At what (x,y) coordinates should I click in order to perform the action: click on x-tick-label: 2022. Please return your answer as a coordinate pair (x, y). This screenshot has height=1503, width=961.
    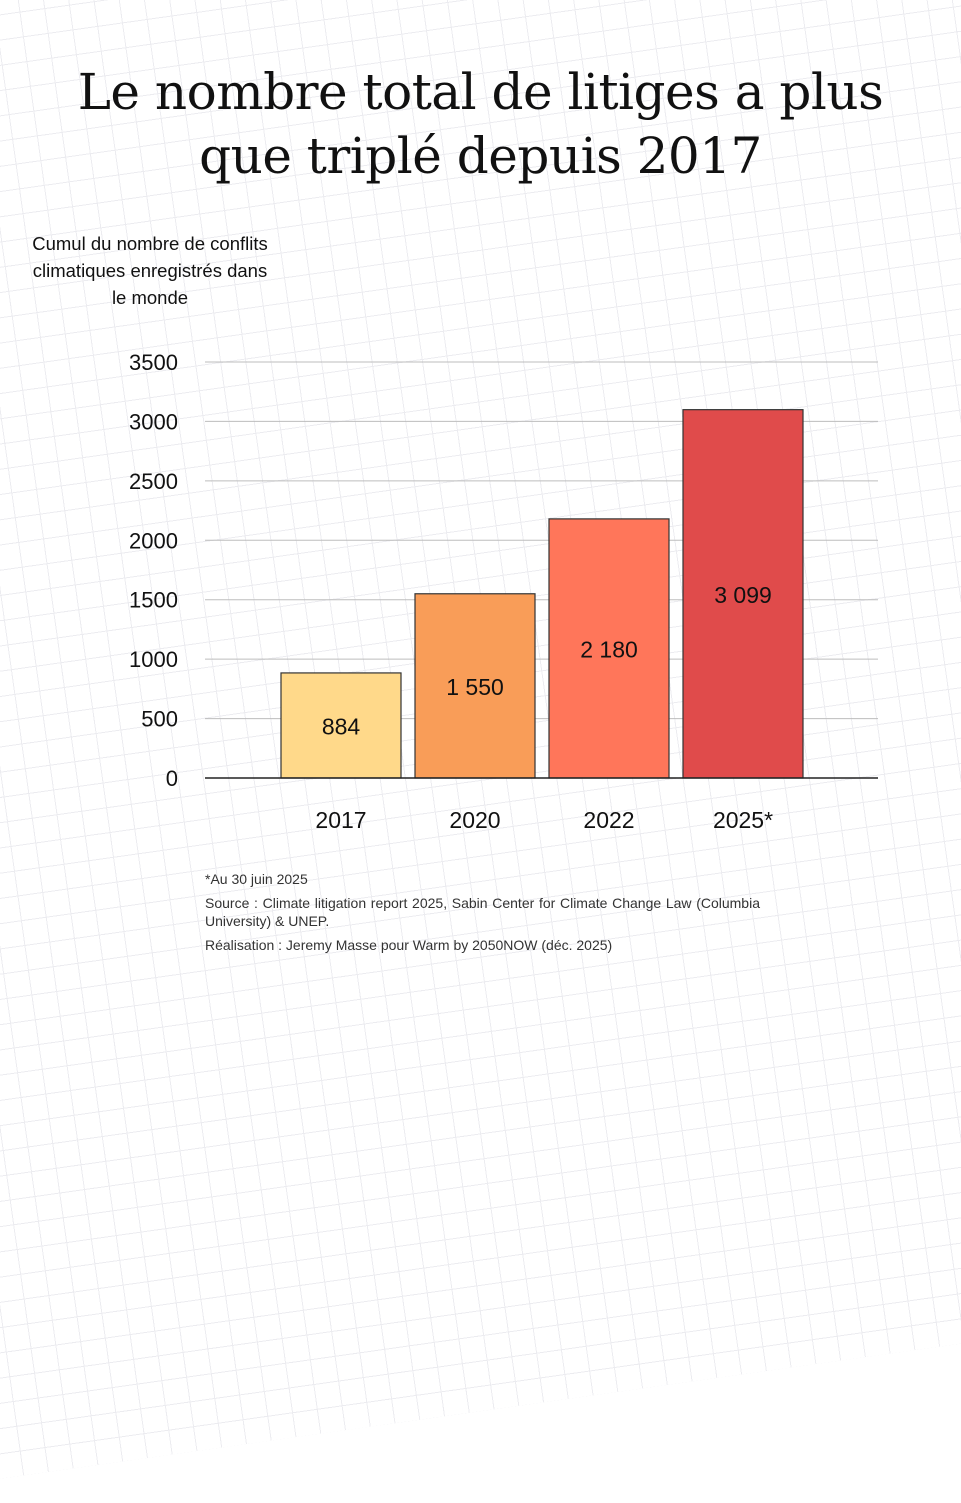
    Looking at the image, I should click on (608, 820).